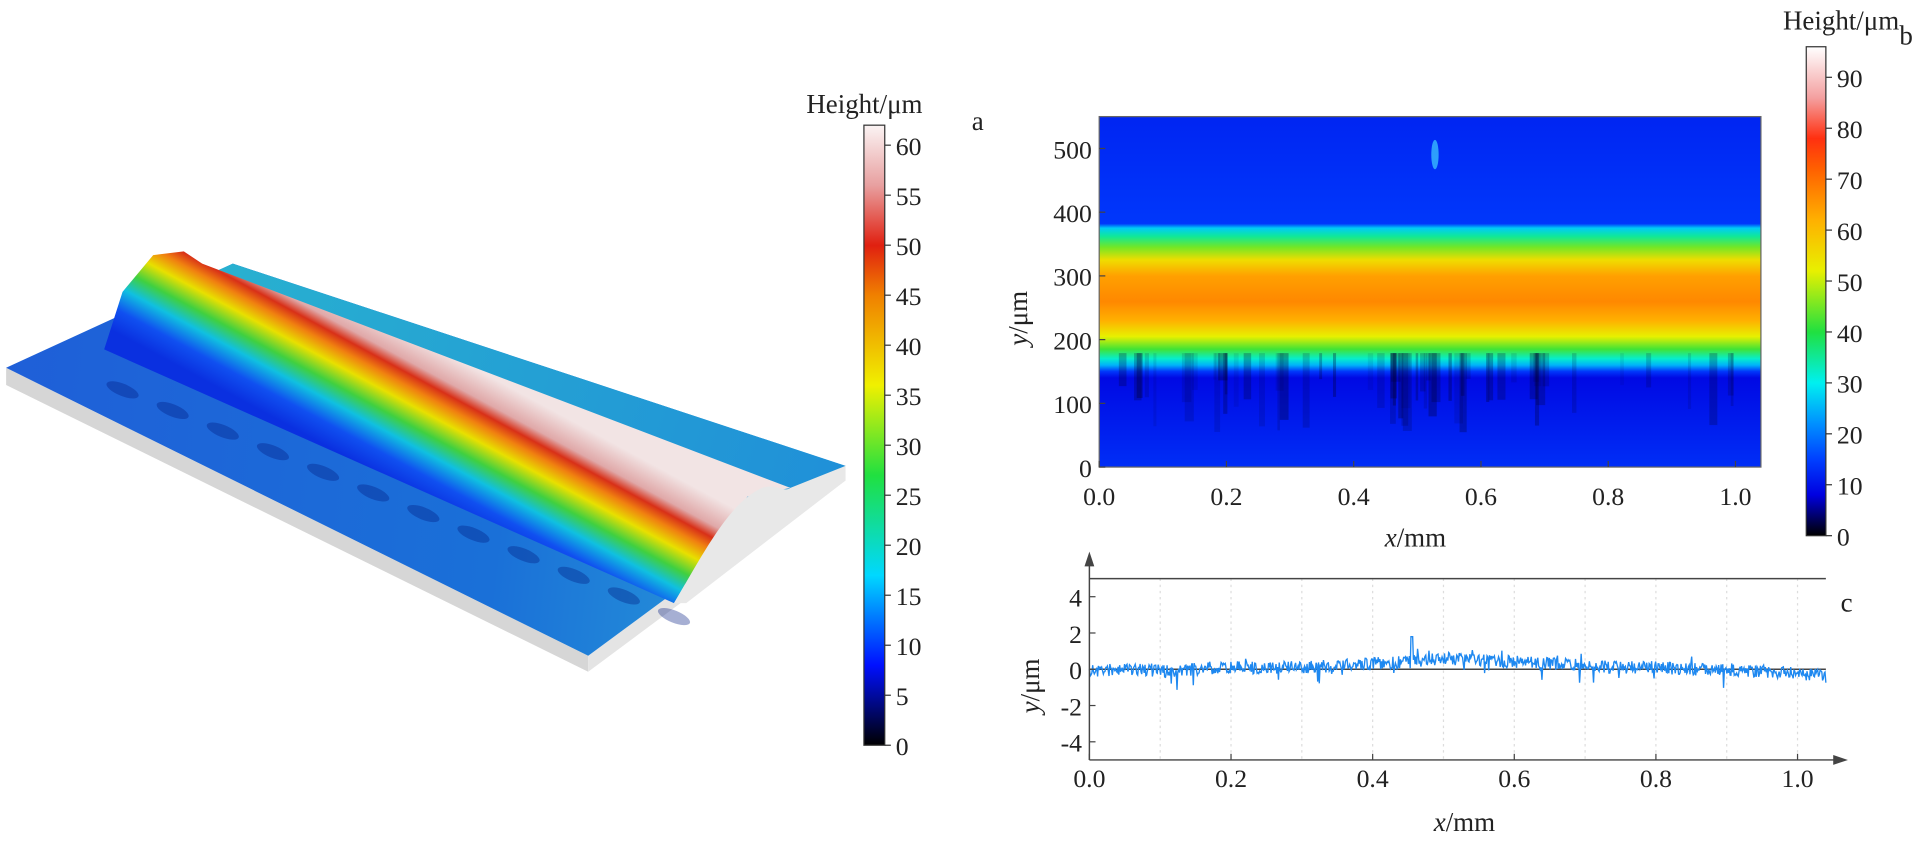 This screenshot has width=1919, height=841. Describe the element at coordinates (902, 746) in the screenshot. I see `colorbar-a-tick-label: 0` at that location.